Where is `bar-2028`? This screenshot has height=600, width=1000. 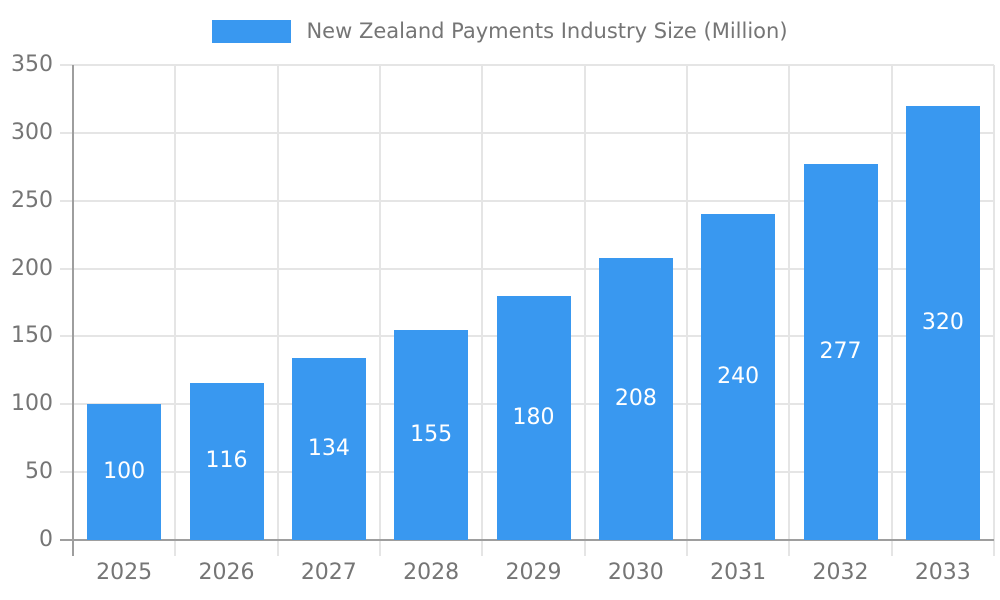
bar-2028 is located at coordinates (431, 434).